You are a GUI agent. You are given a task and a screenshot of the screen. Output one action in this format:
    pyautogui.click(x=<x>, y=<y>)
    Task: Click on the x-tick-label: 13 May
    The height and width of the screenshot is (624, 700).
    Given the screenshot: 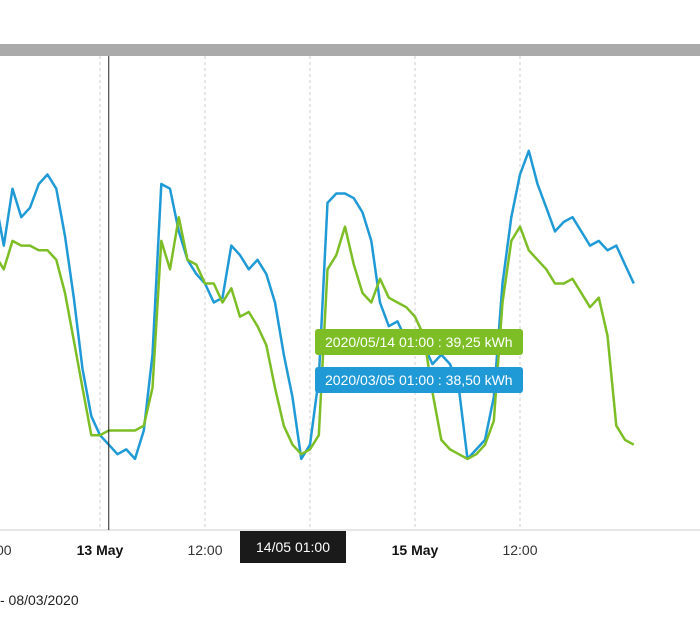 What is the action you would take?
    pyautogui.click(x=100, y=550)
    